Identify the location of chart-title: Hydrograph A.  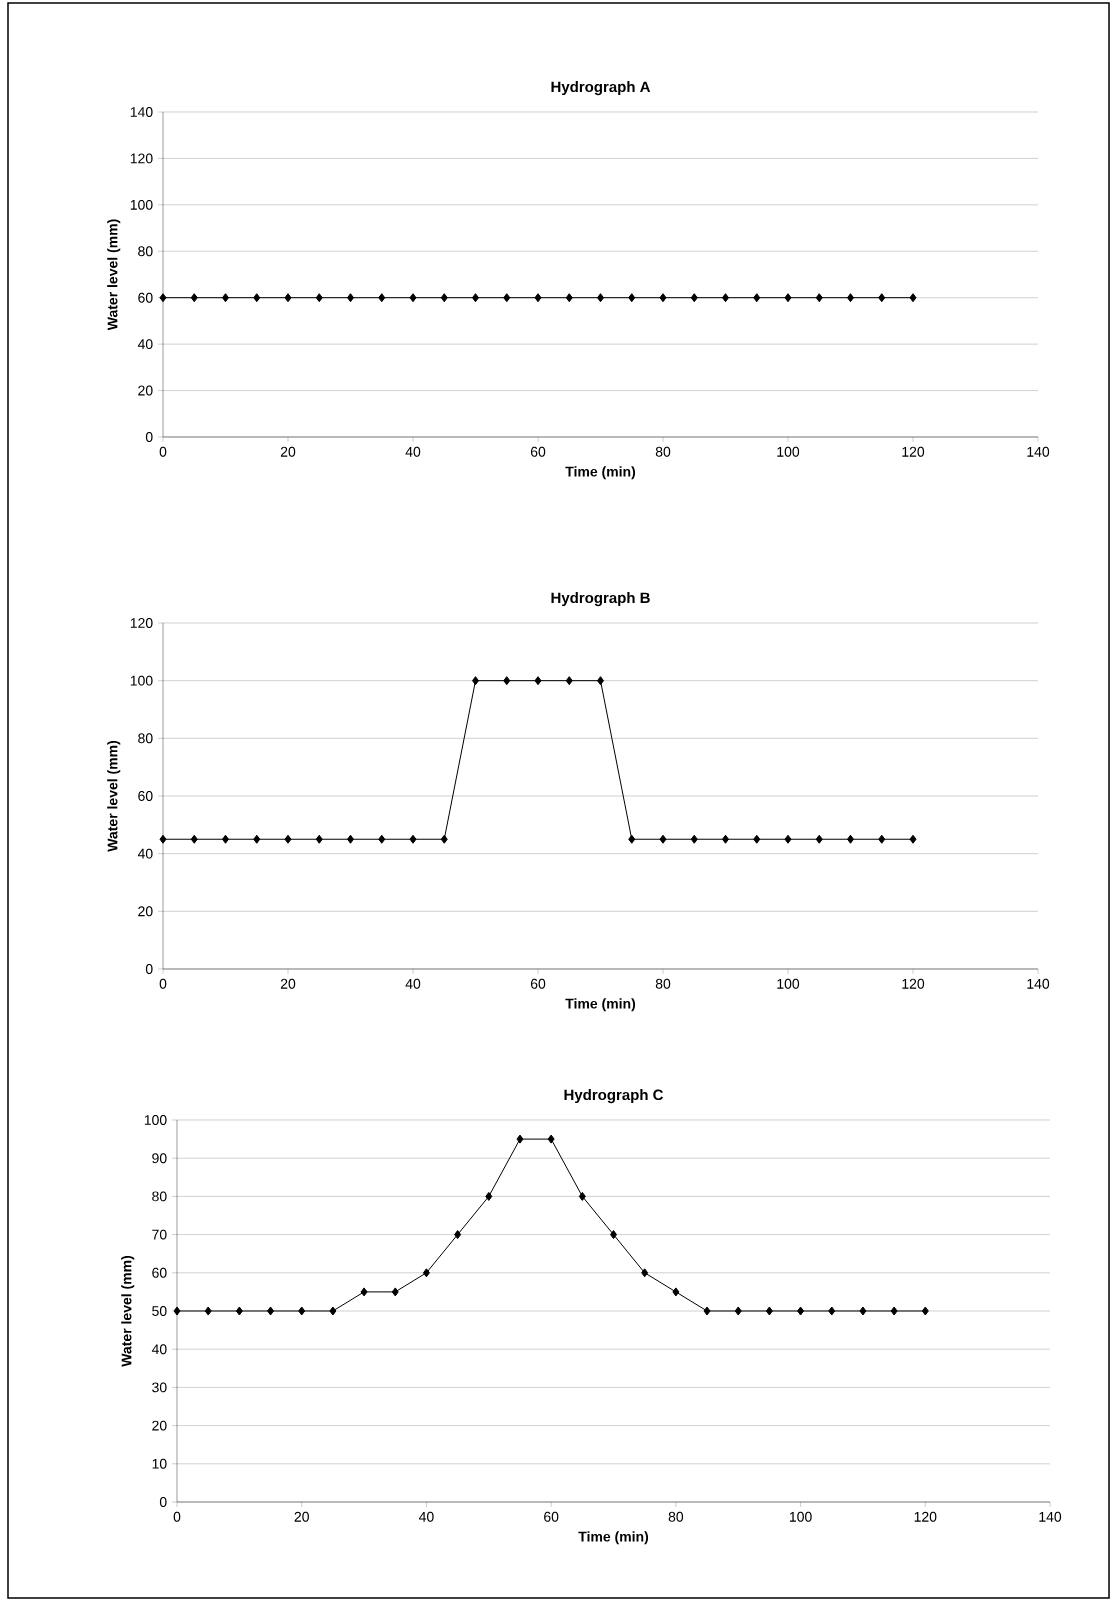
(601, 88).